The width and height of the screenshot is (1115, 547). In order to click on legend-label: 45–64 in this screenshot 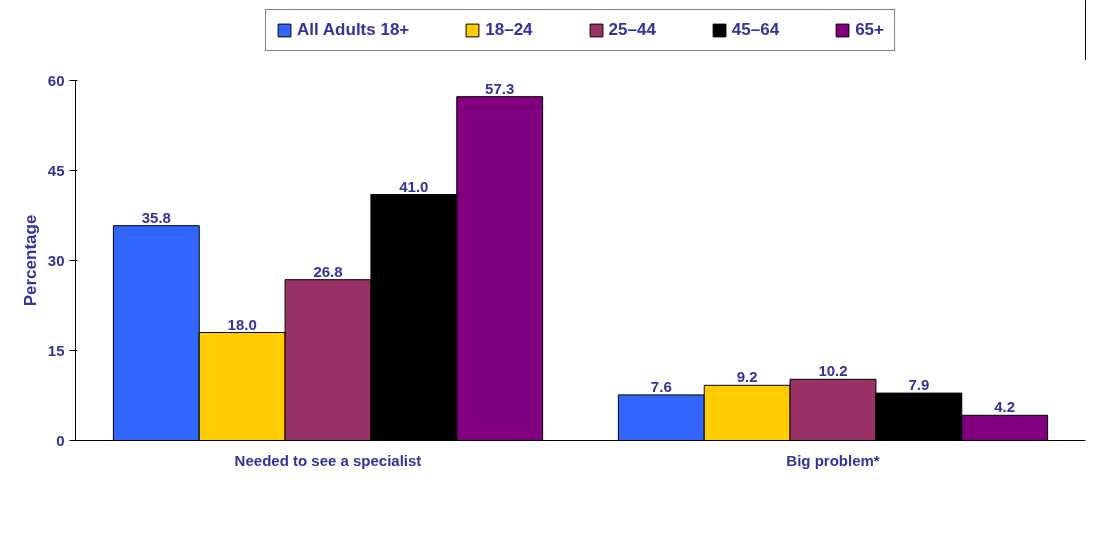, I will do `click(755, 30)`.